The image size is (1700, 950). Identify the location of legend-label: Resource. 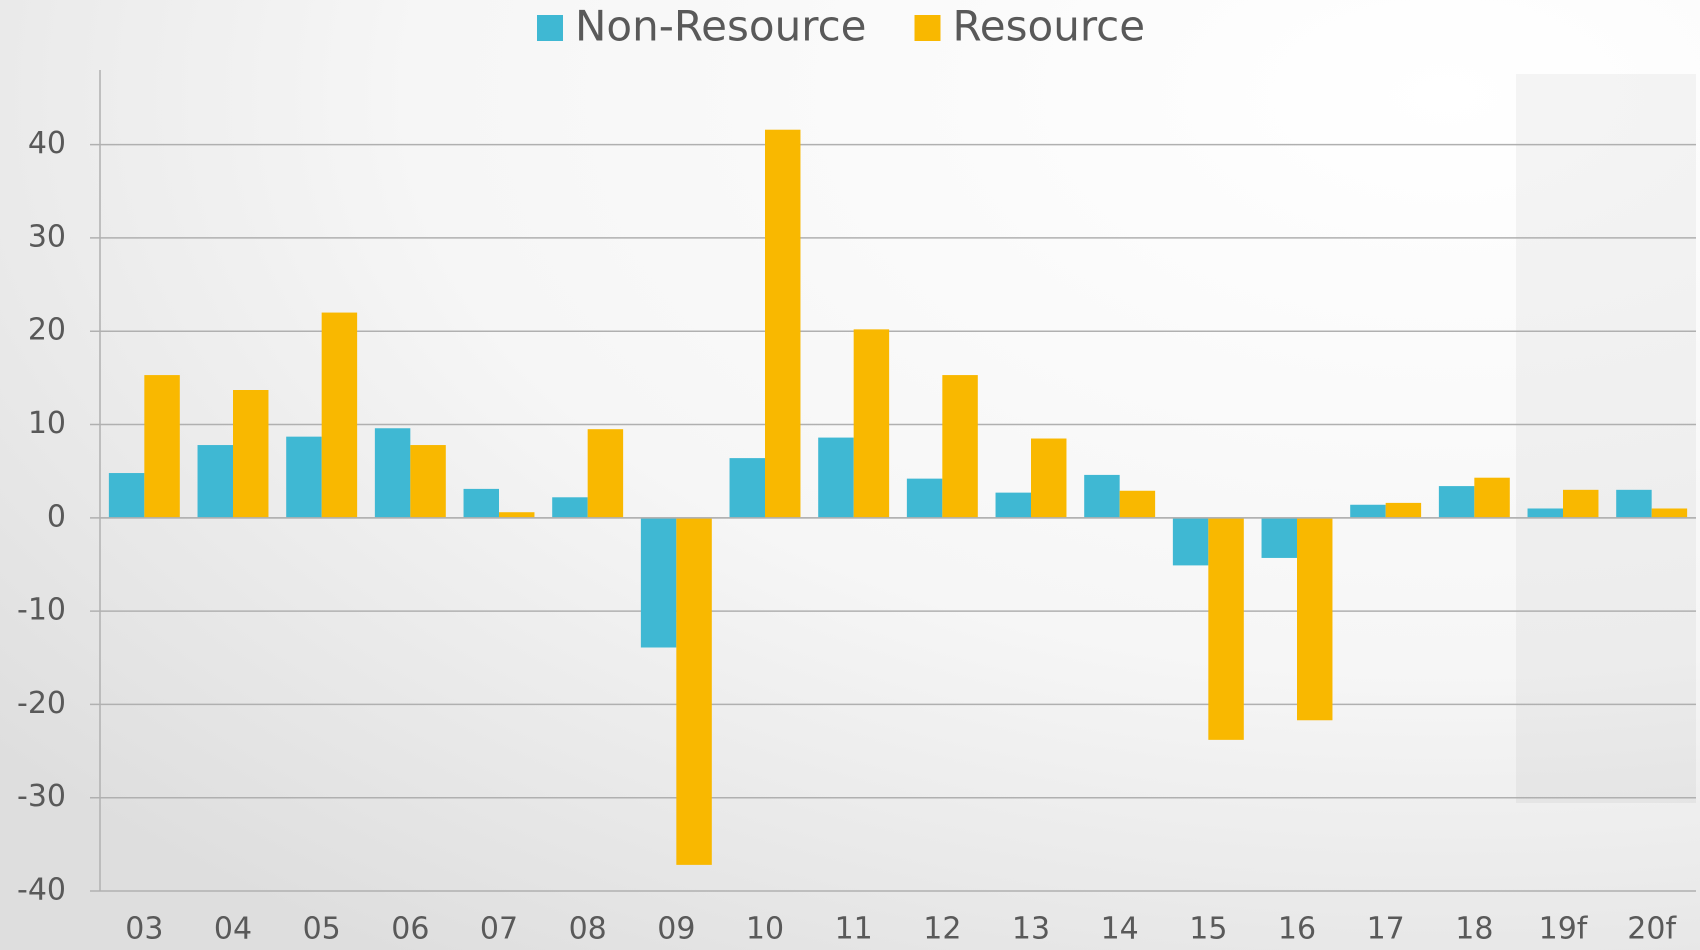
(1049, 26).